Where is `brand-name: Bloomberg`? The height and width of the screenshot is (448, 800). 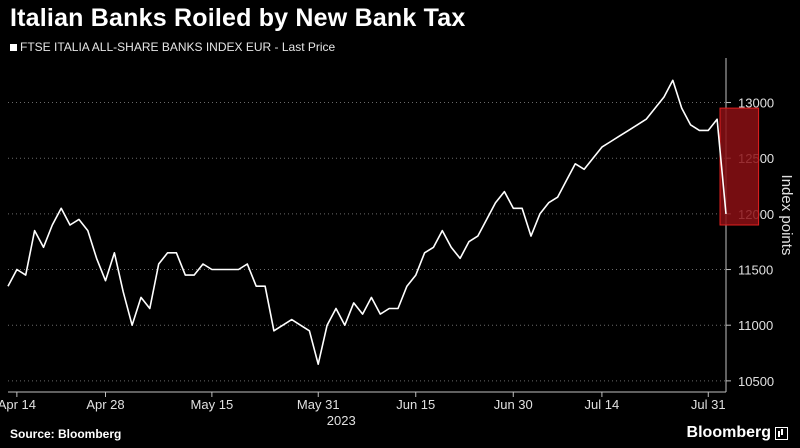 brand-name: Bloomberg is located at coordinates (728, 432).